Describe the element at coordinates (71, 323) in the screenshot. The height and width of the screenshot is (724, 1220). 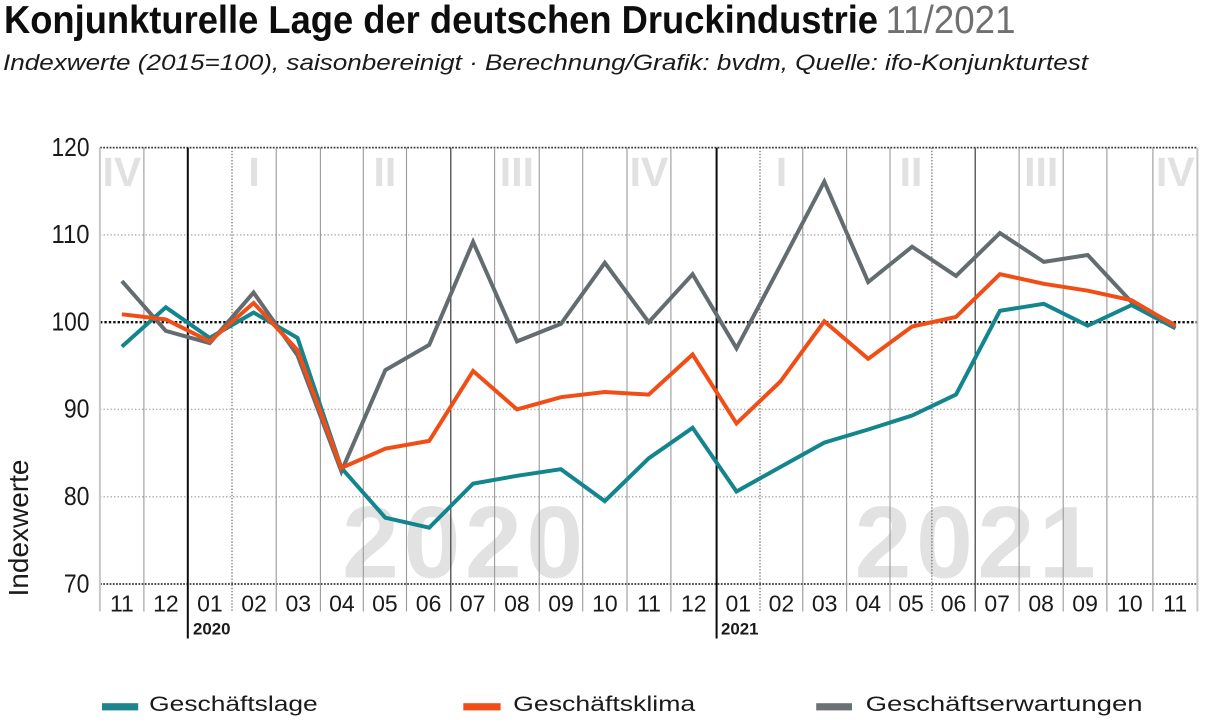
I see `svg-text: 100` at that location.